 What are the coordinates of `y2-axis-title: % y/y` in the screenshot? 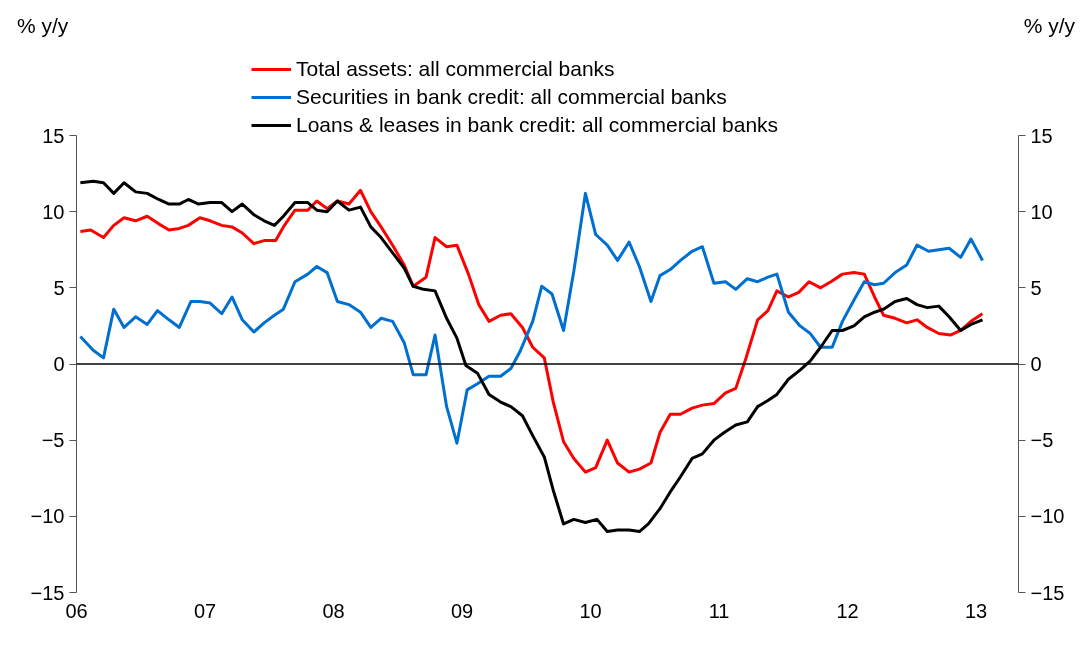 It's located at (1049, 26).